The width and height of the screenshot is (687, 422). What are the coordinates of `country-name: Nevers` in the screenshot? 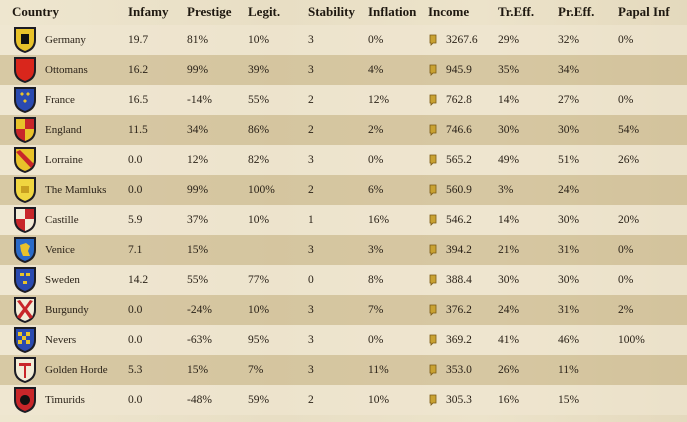 It's located at (61, 340).